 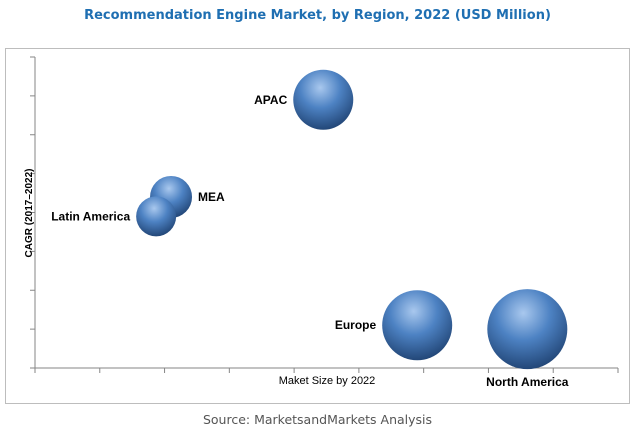 I want to click on data-label-mea: MEA, so click(x=211, y=197).